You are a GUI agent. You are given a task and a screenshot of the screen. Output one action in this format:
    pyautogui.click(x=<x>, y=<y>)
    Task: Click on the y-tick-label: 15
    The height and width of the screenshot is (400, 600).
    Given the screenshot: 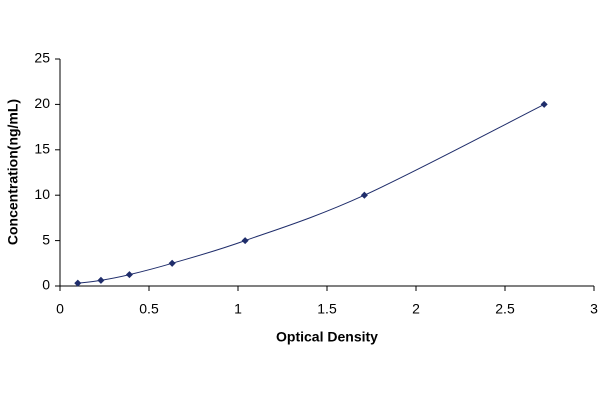 What is the action you would take?
    pyautogui.click(x=42, y=149)
    